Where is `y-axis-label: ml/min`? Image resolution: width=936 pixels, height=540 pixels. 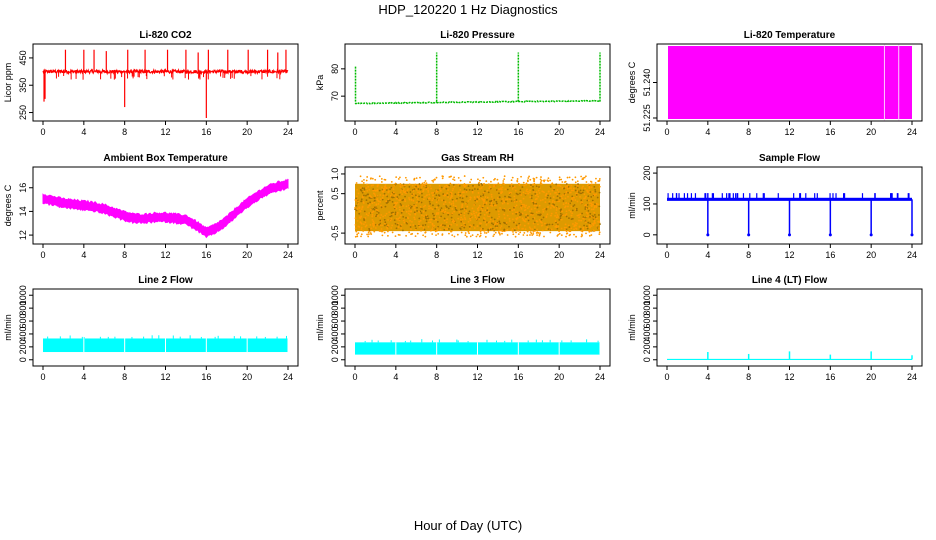 y-axis-label: ml/min is located at coordinates (320, 327).